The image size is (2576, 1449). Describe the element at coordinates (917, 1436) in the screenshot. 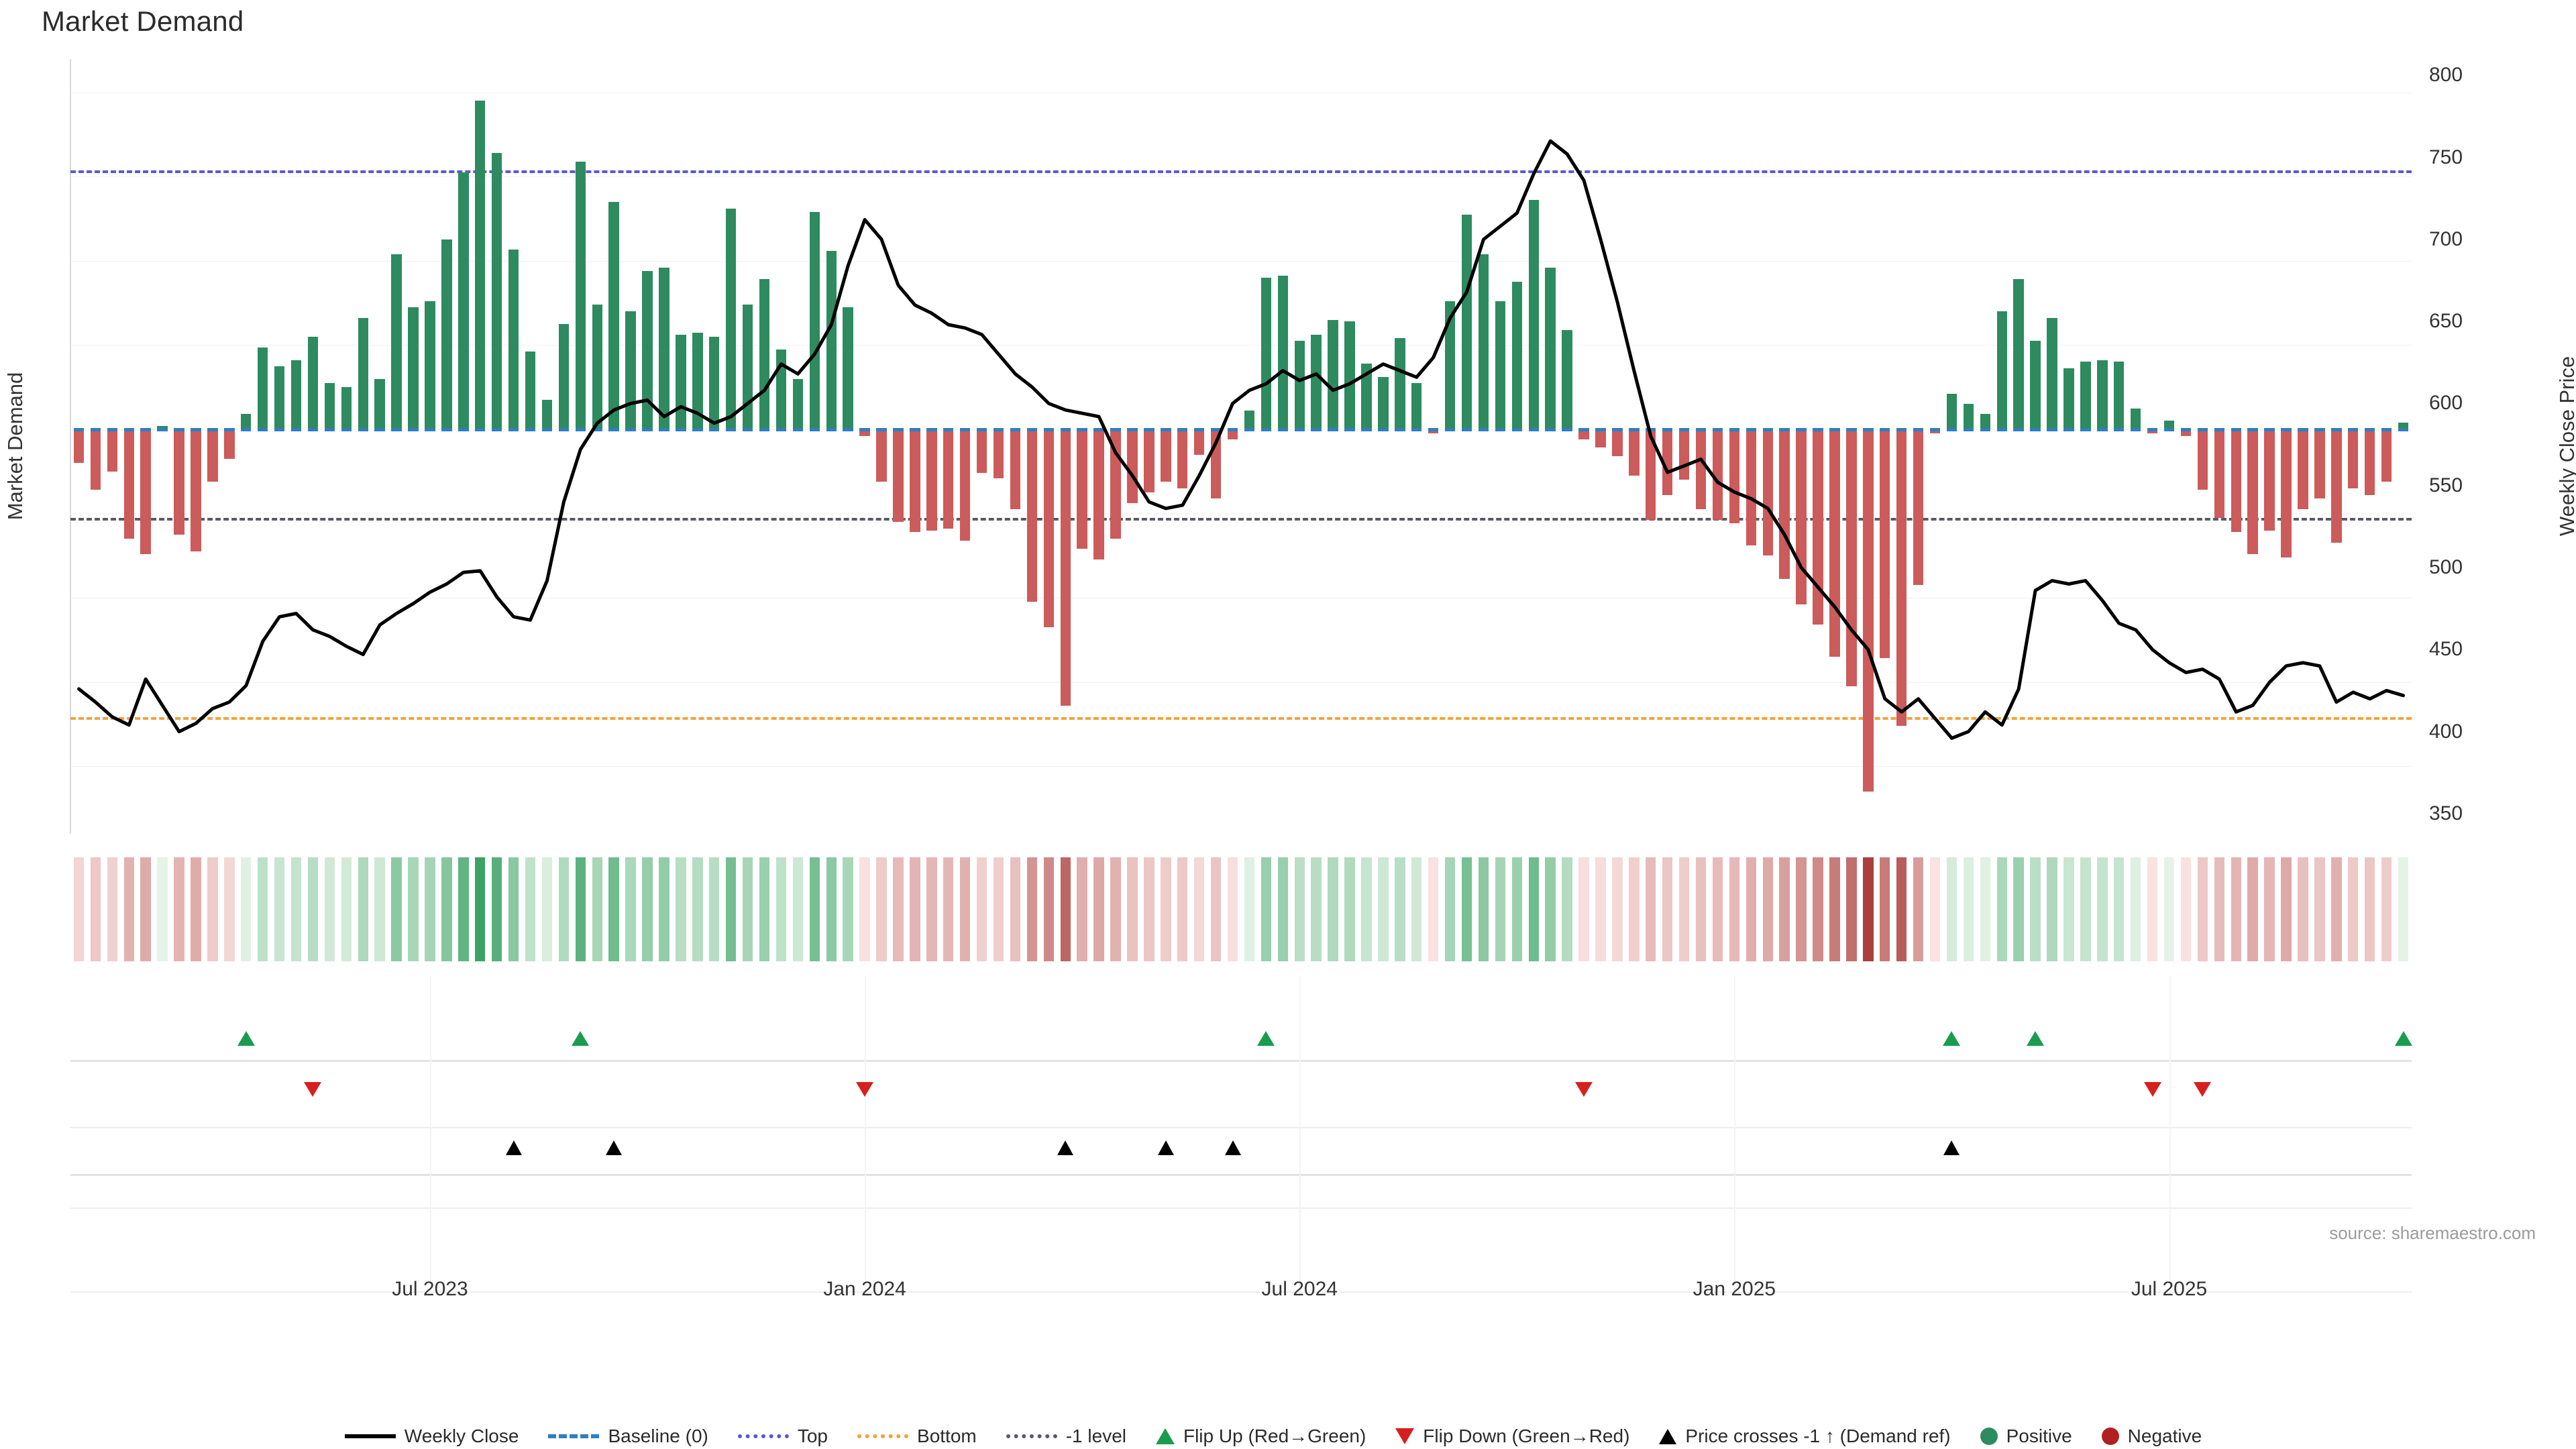

I see `legend-item-bottom: Bottom` at that location.